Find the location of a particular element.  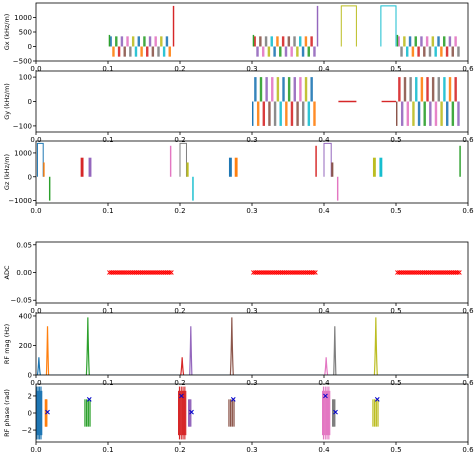

y-axis-label: RF mag (Hz) is located at coordinates (7, 344).